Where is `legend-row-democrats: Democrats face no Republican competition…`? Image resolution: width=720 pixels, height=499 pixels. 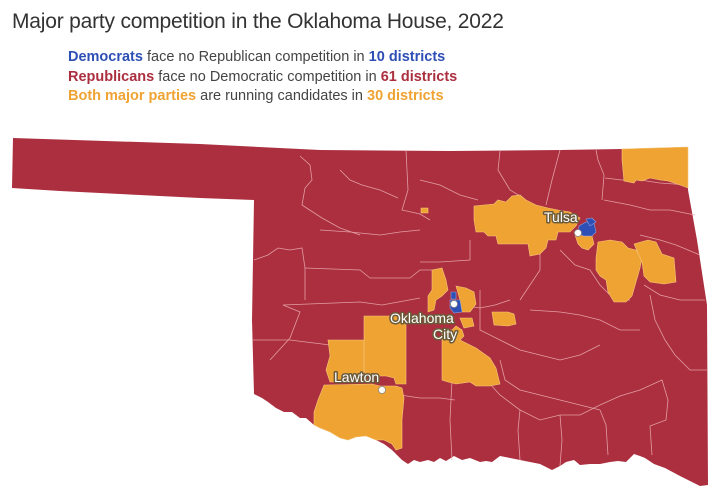 legend-row-democrats: Democrats face no Republican competition… is located at coordinates (262, 58).